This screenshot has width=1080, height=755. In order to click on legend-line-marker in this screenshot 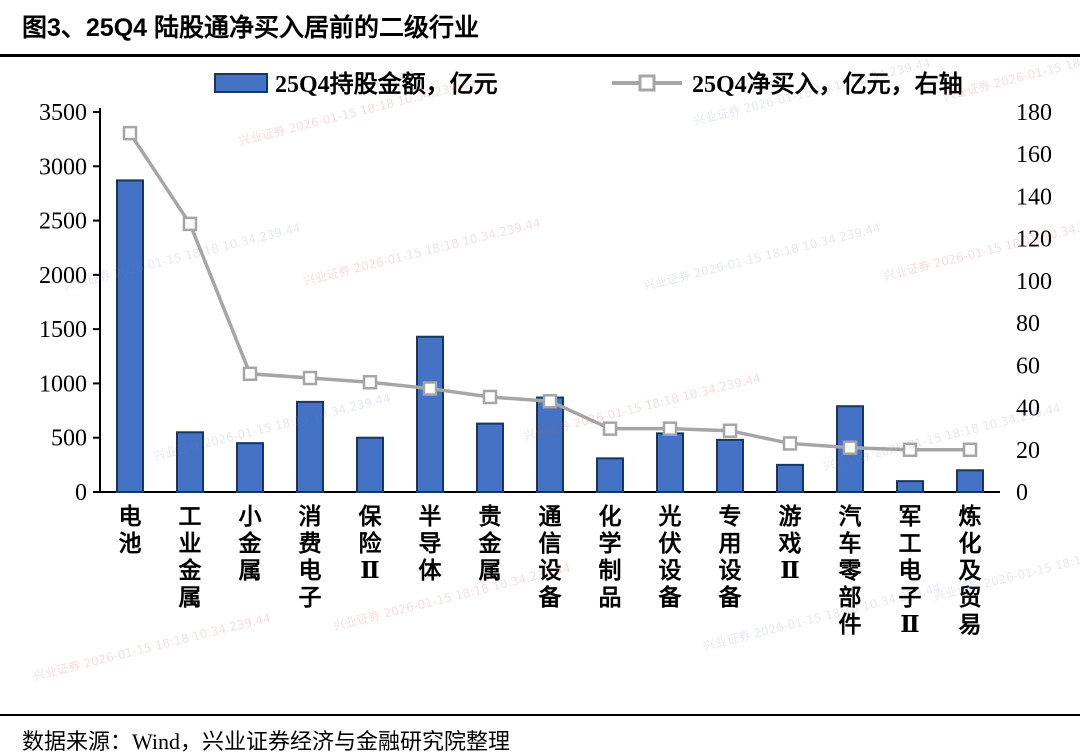, I will do `click(647, 83)`.